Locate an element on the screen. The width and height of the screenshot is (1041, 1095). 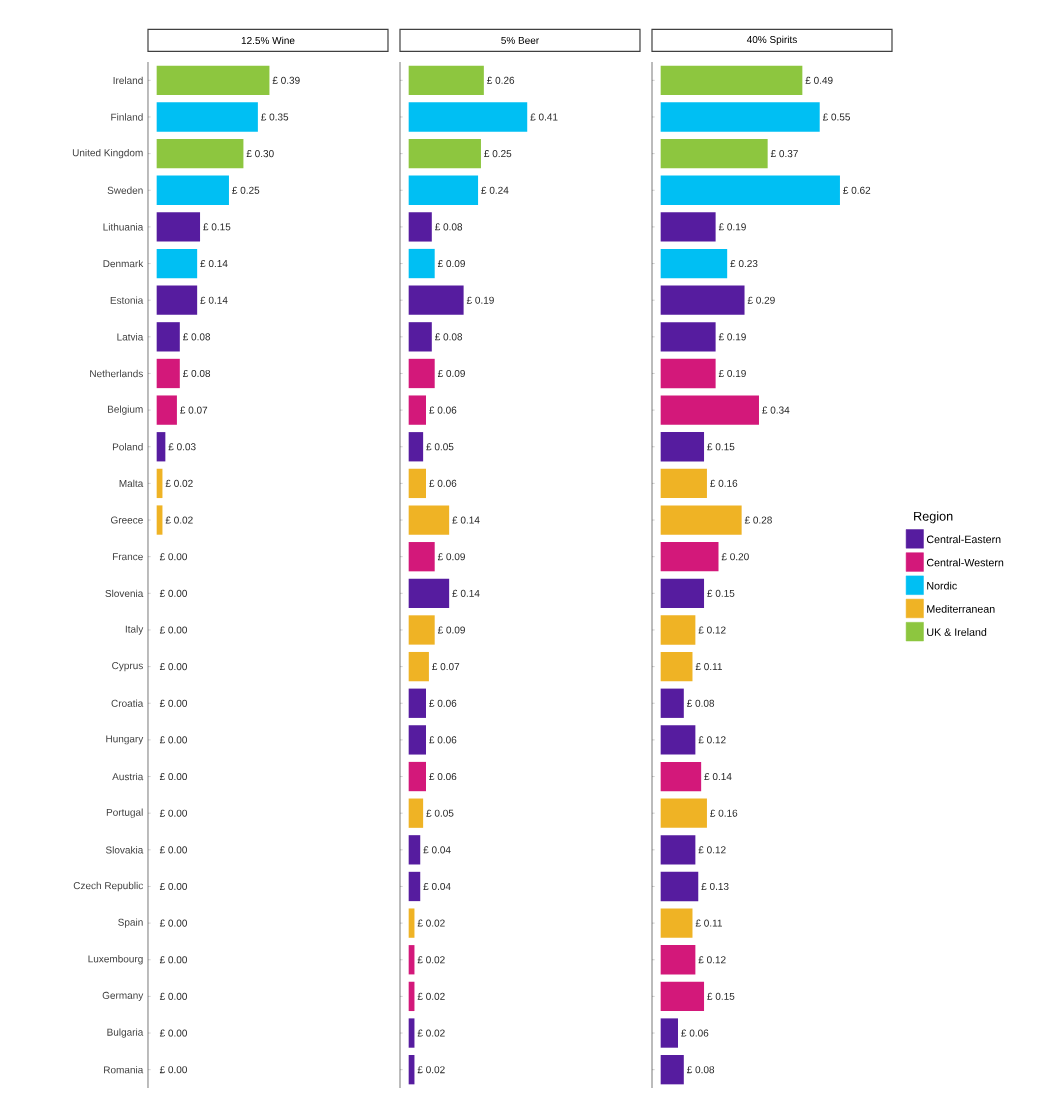
data-label: £ 0.13 is located at coordinates (715, 886).